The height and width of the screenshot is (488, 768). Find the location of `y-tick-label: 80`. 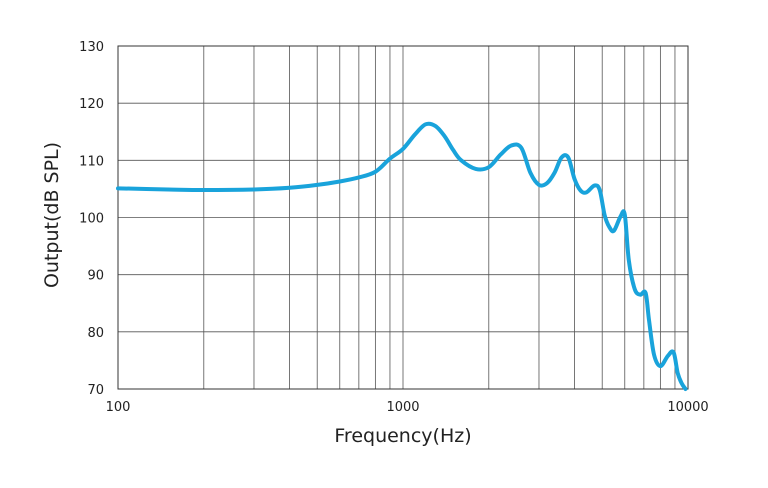

y-tick-label: 80 is located at coordinates (95, 333).